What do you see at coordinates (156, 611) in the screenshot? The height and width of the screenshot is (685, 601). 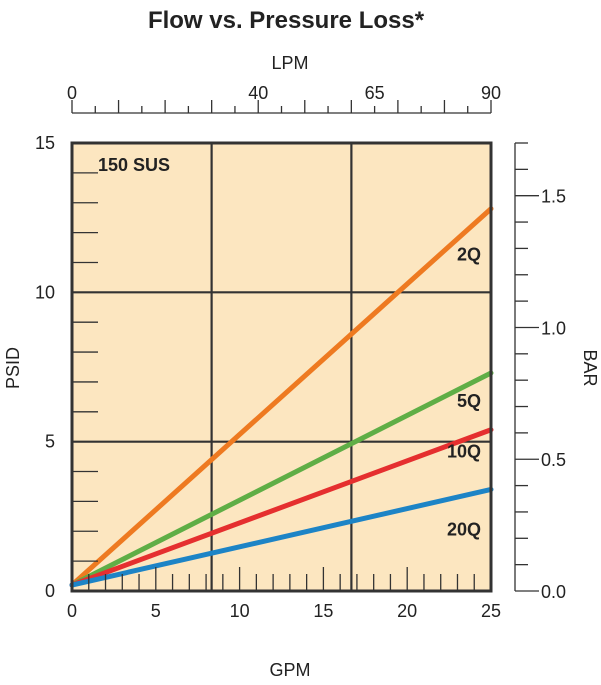 I see `gpm-tick-label: 5` at bounding box center [156, 611].